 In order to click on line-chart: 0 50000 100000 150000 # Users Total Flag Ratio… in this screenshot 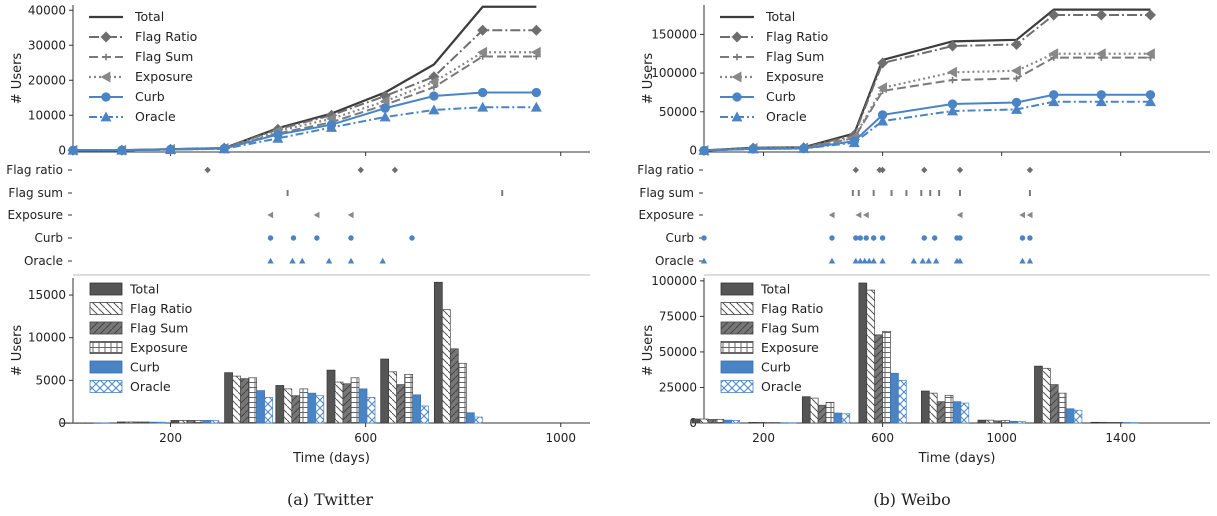, I will do `click(925, 81)`.